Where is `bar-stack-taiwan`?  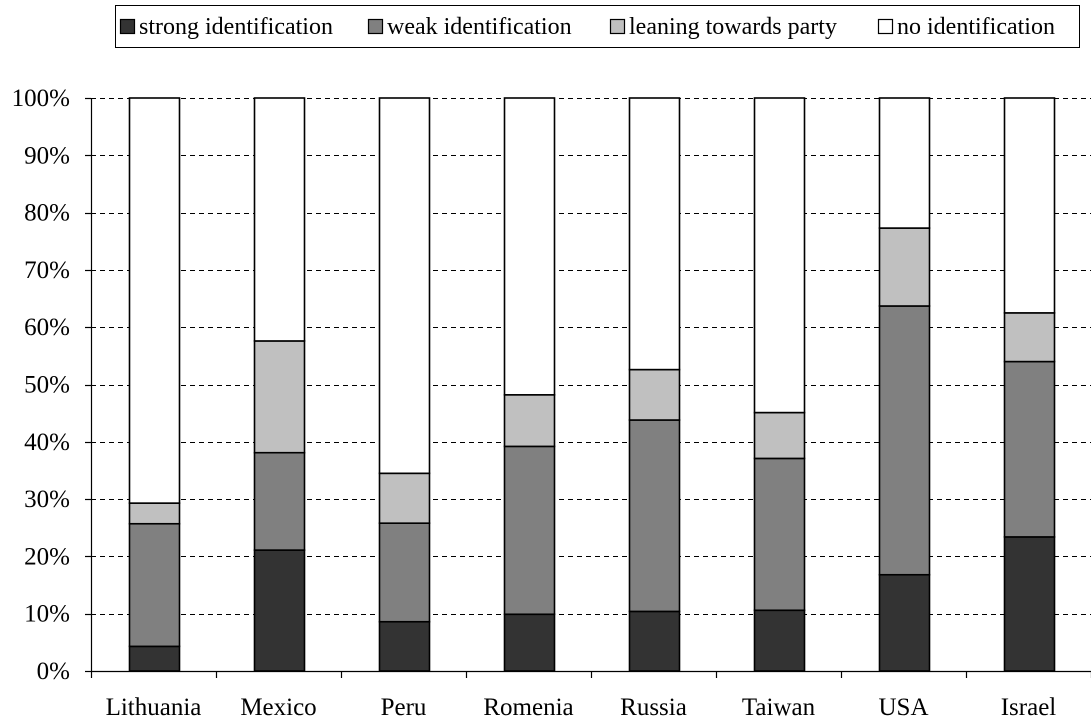
bar-stack-taiwan is located at coordinates (779, 384).